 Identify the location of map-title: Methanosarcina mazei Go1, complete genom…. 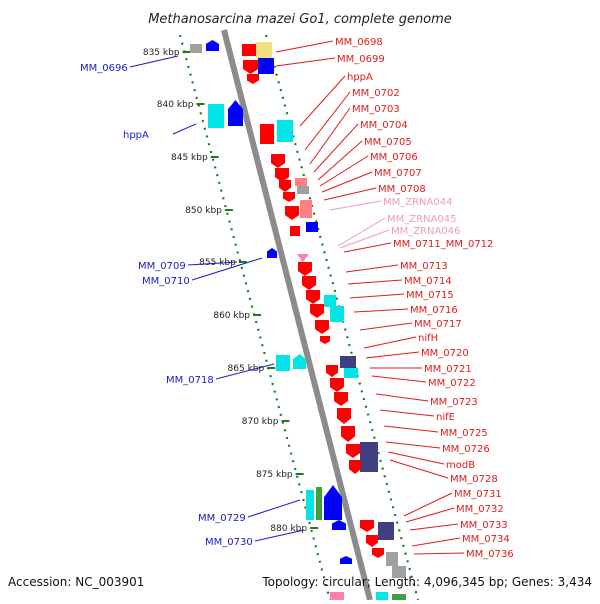
(300, 19).